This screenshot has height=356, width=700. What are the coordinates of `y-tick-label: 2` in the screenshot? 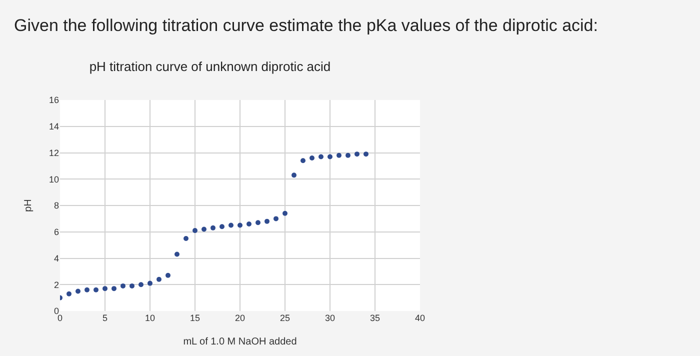 It's located at (56, 285).